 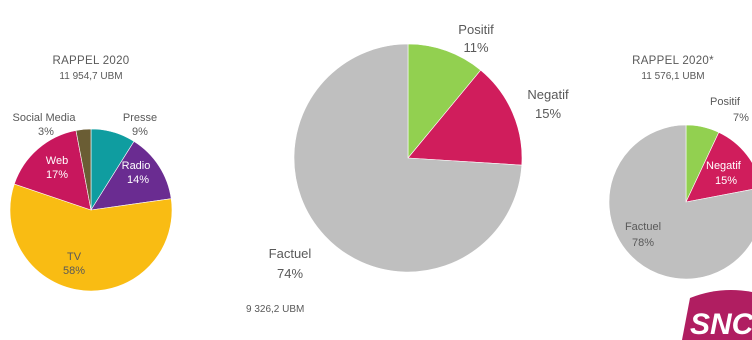 What do you see at coordinates (275, 309) in the screenshot?
I see `chart2-total: 9 326,2 UBM` at bounding box center [275, 309].